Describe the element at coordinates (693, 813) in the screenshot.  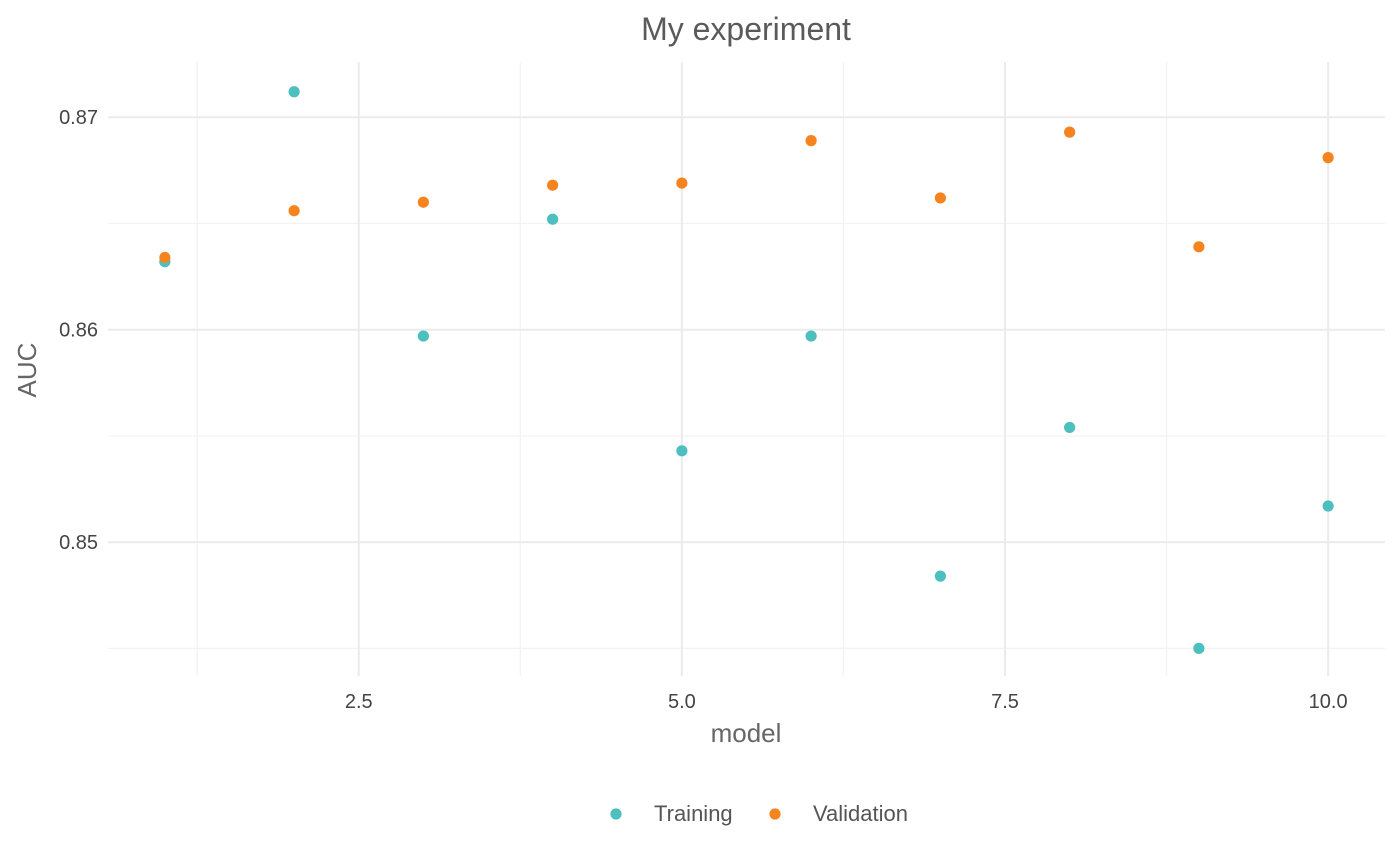
I see `legend-label: Training` at that location.